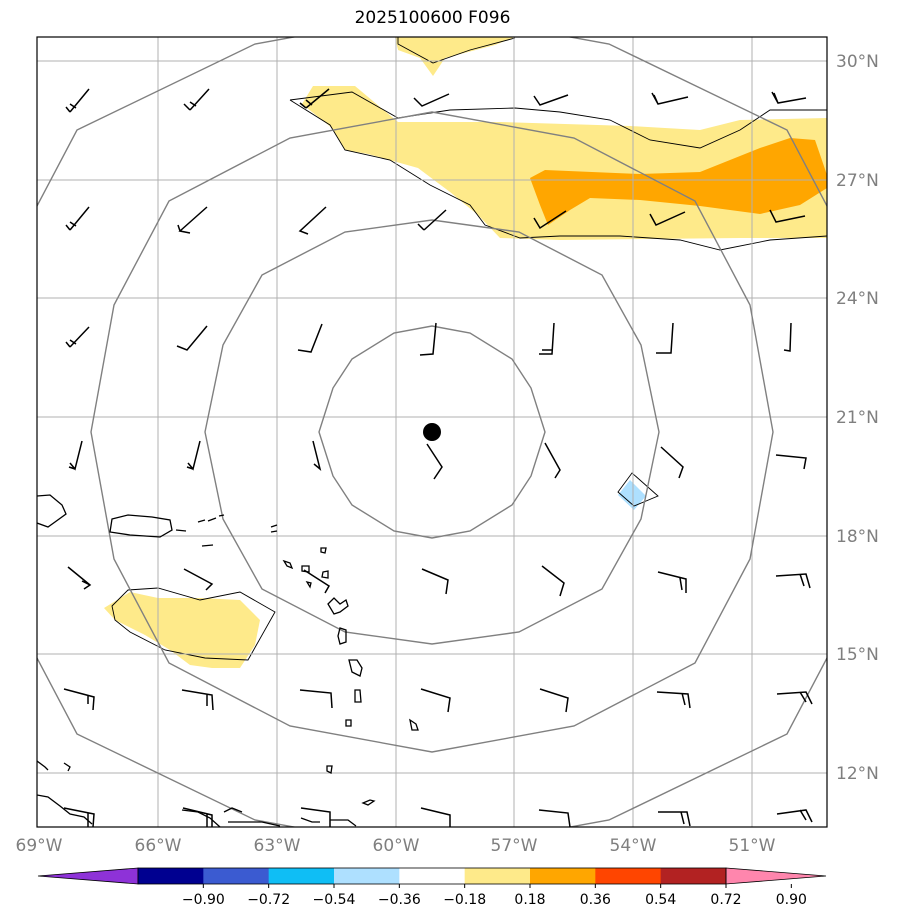 This screenshot has width=897, height=924. Describe the element at coordinates (323, 550) in the screenshot. I see `island-barbuda` at that location.